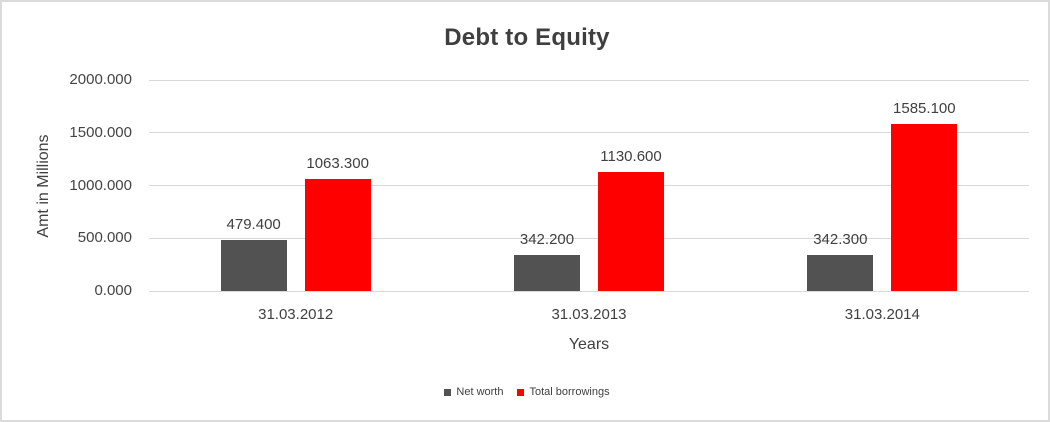 This screenshot has width=1050, height=422. I want to click on data-label: 1585.100, so click(924, 108).